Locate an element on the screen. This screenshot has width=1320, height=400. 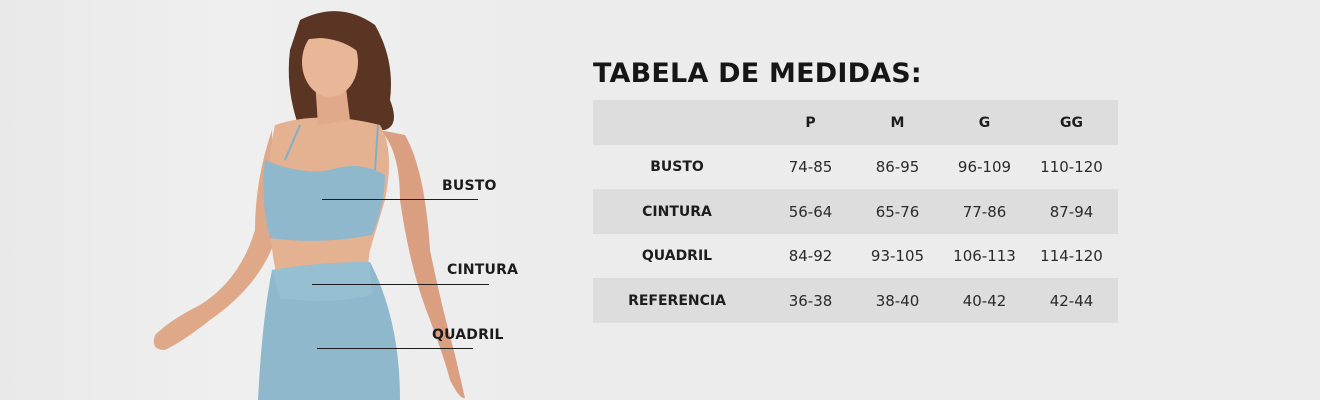
row-label: REFERENCIA is located at coordinates (677, 300).